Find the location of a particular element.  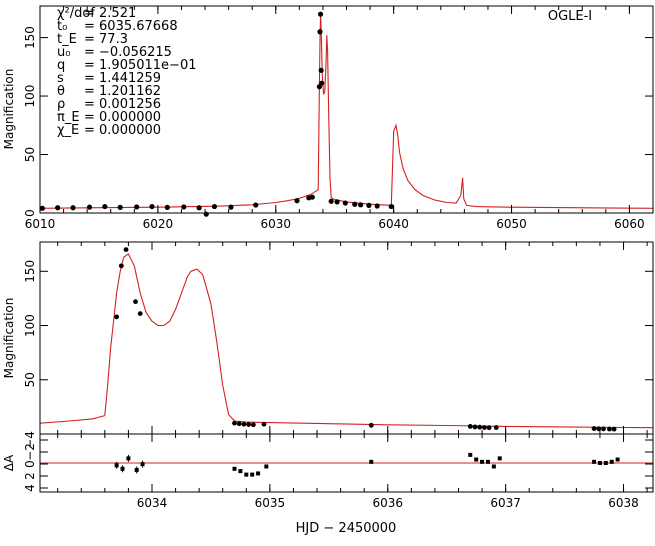

y-tick-label: 50 is located at coordinates (30, 379).